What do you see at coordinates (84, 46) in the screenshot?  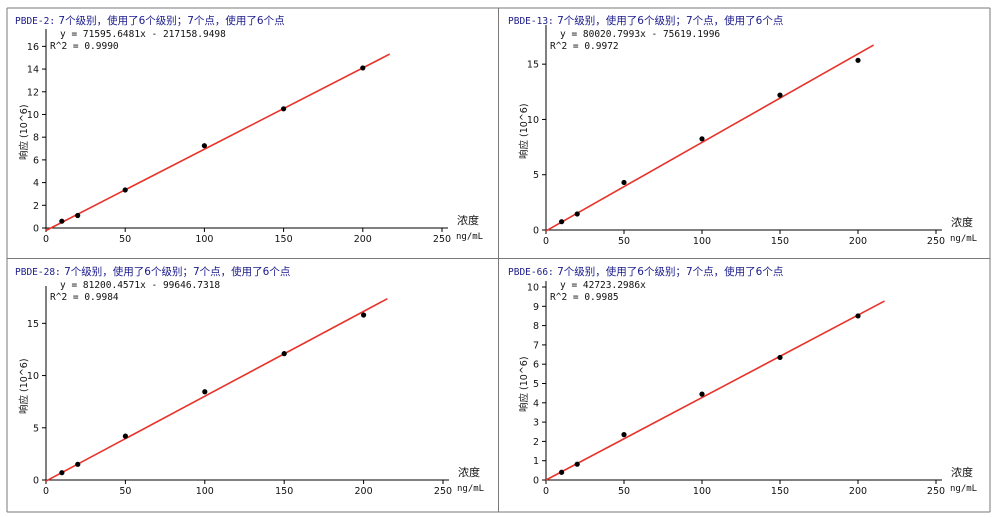 I see `r-squared-value: R^2 = 0.9990` at bounding box center [84, 46].